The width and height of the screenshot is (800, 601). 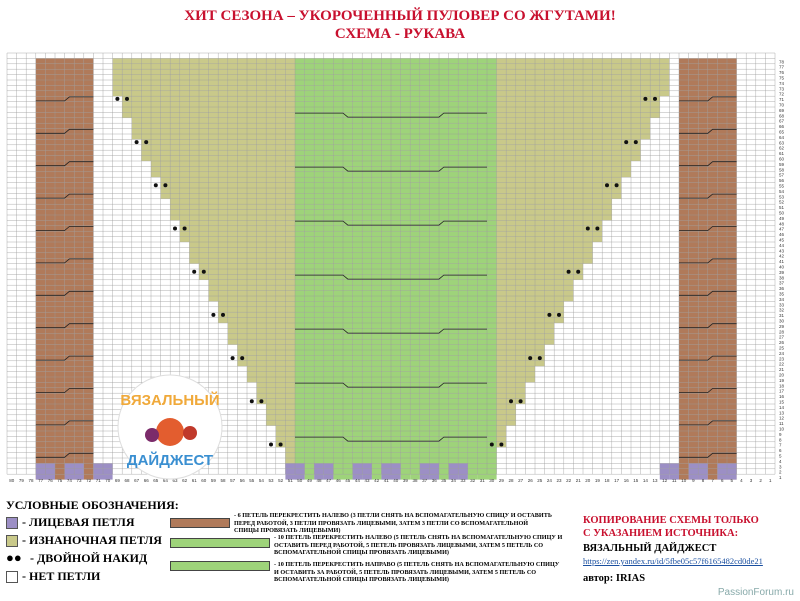 What do you see at coordinates (780, 445) in the screenshot?
I see `row-number: 7` at bounding box center [780, 445].